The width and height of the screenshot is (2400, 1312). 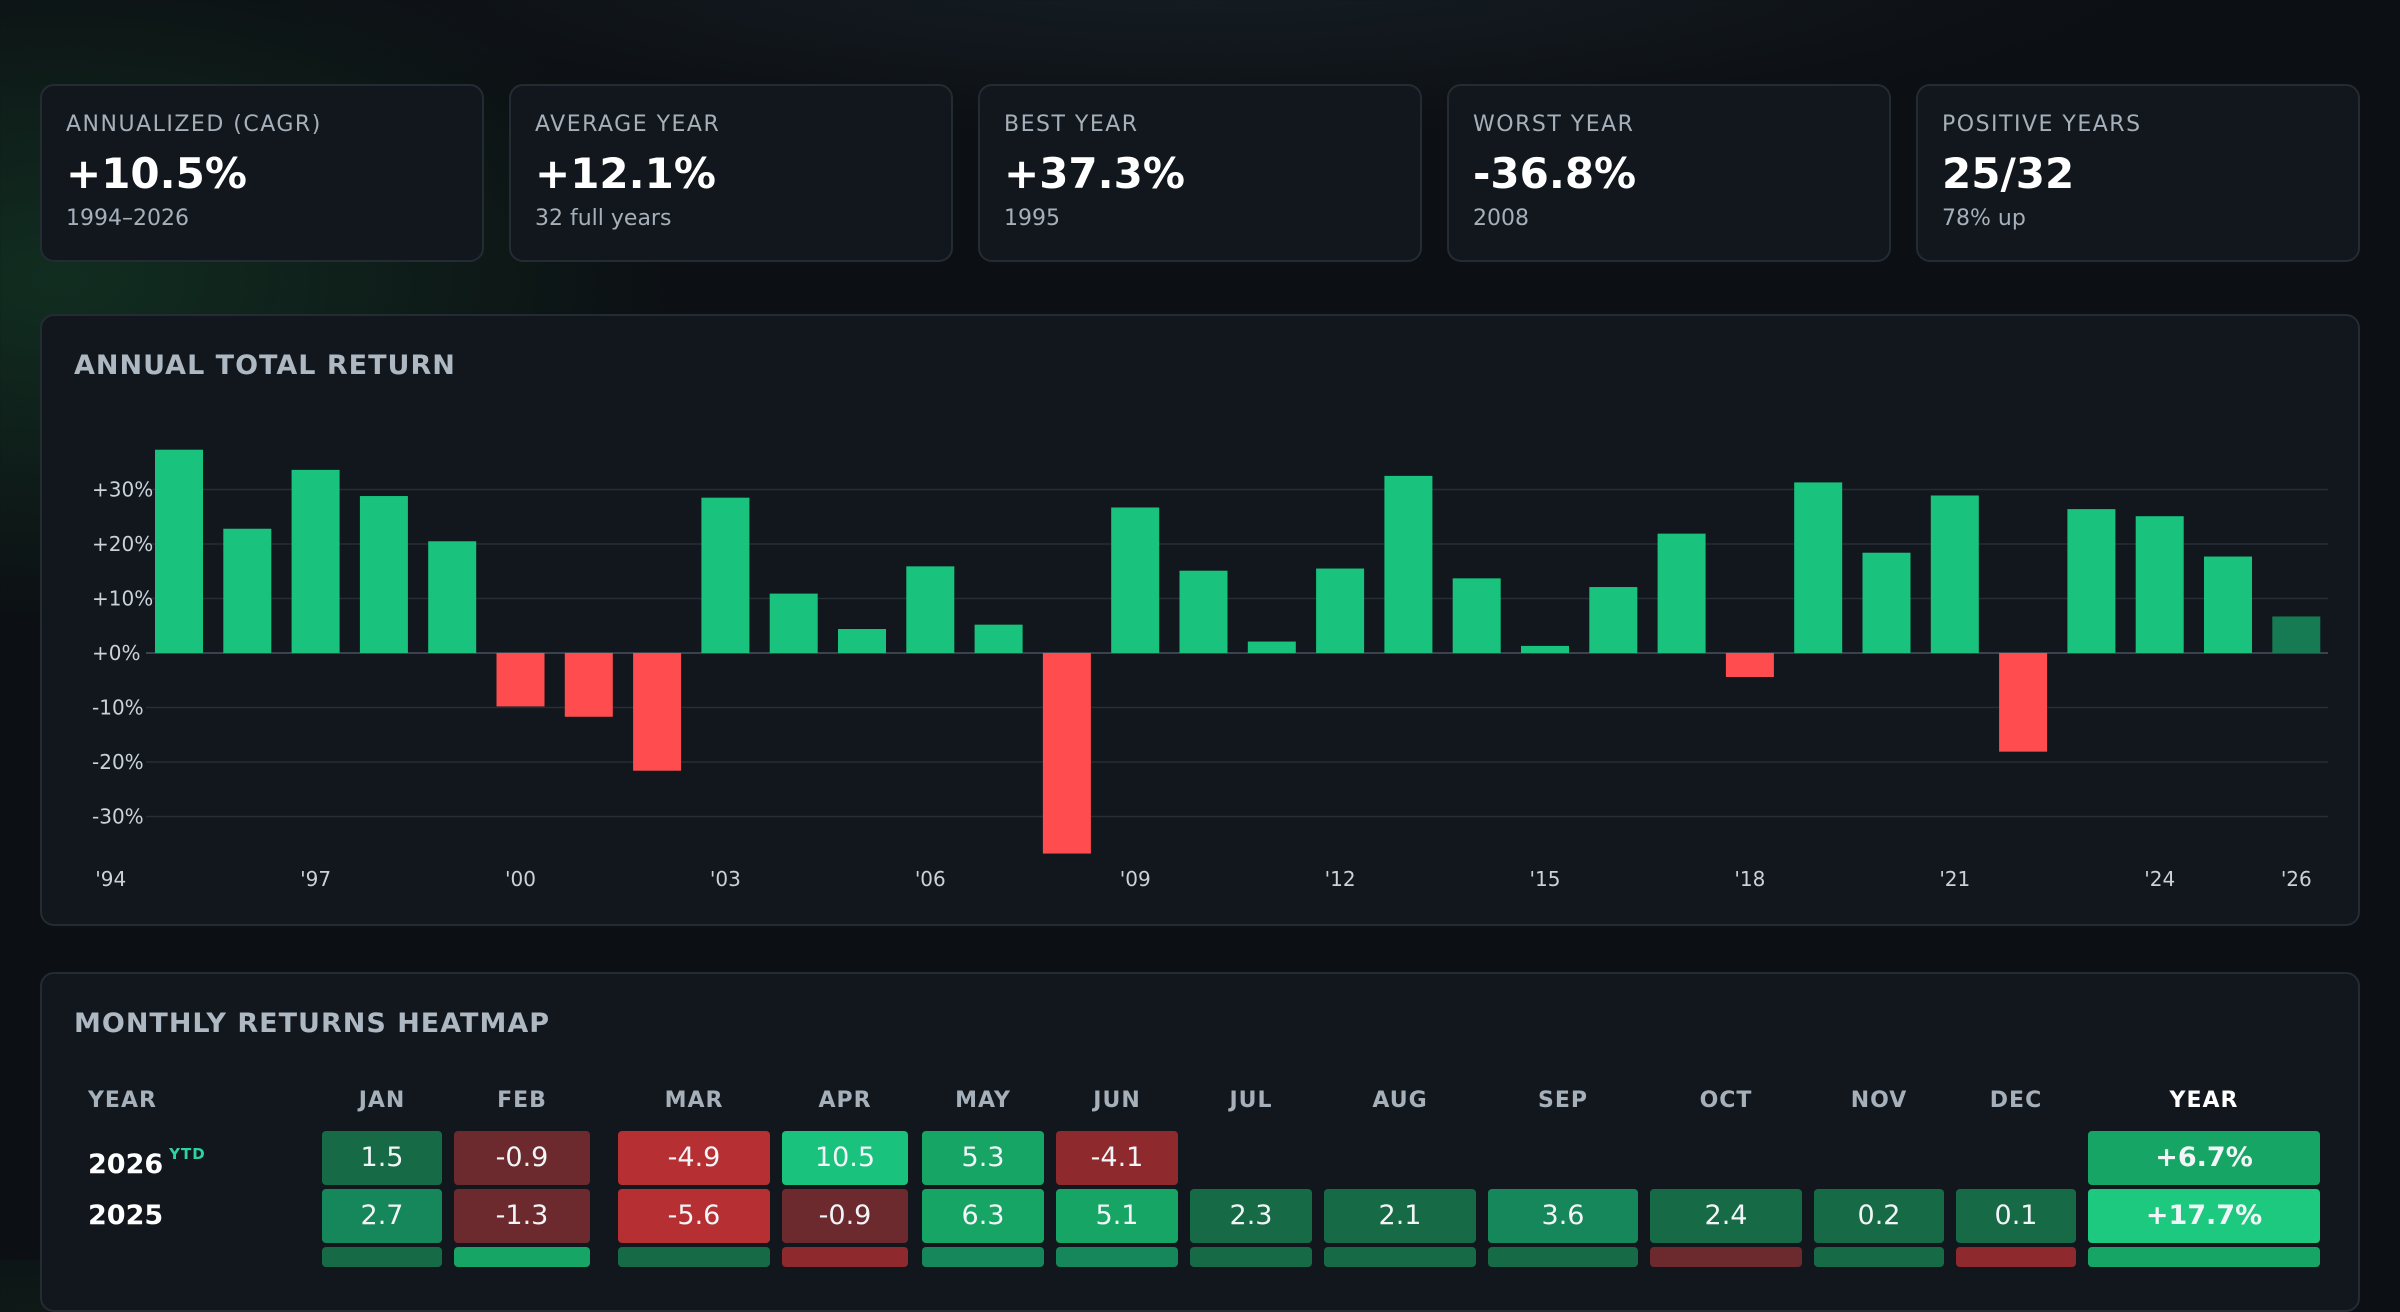 I want to click on bar-2018, so click(x=1749, y=665).